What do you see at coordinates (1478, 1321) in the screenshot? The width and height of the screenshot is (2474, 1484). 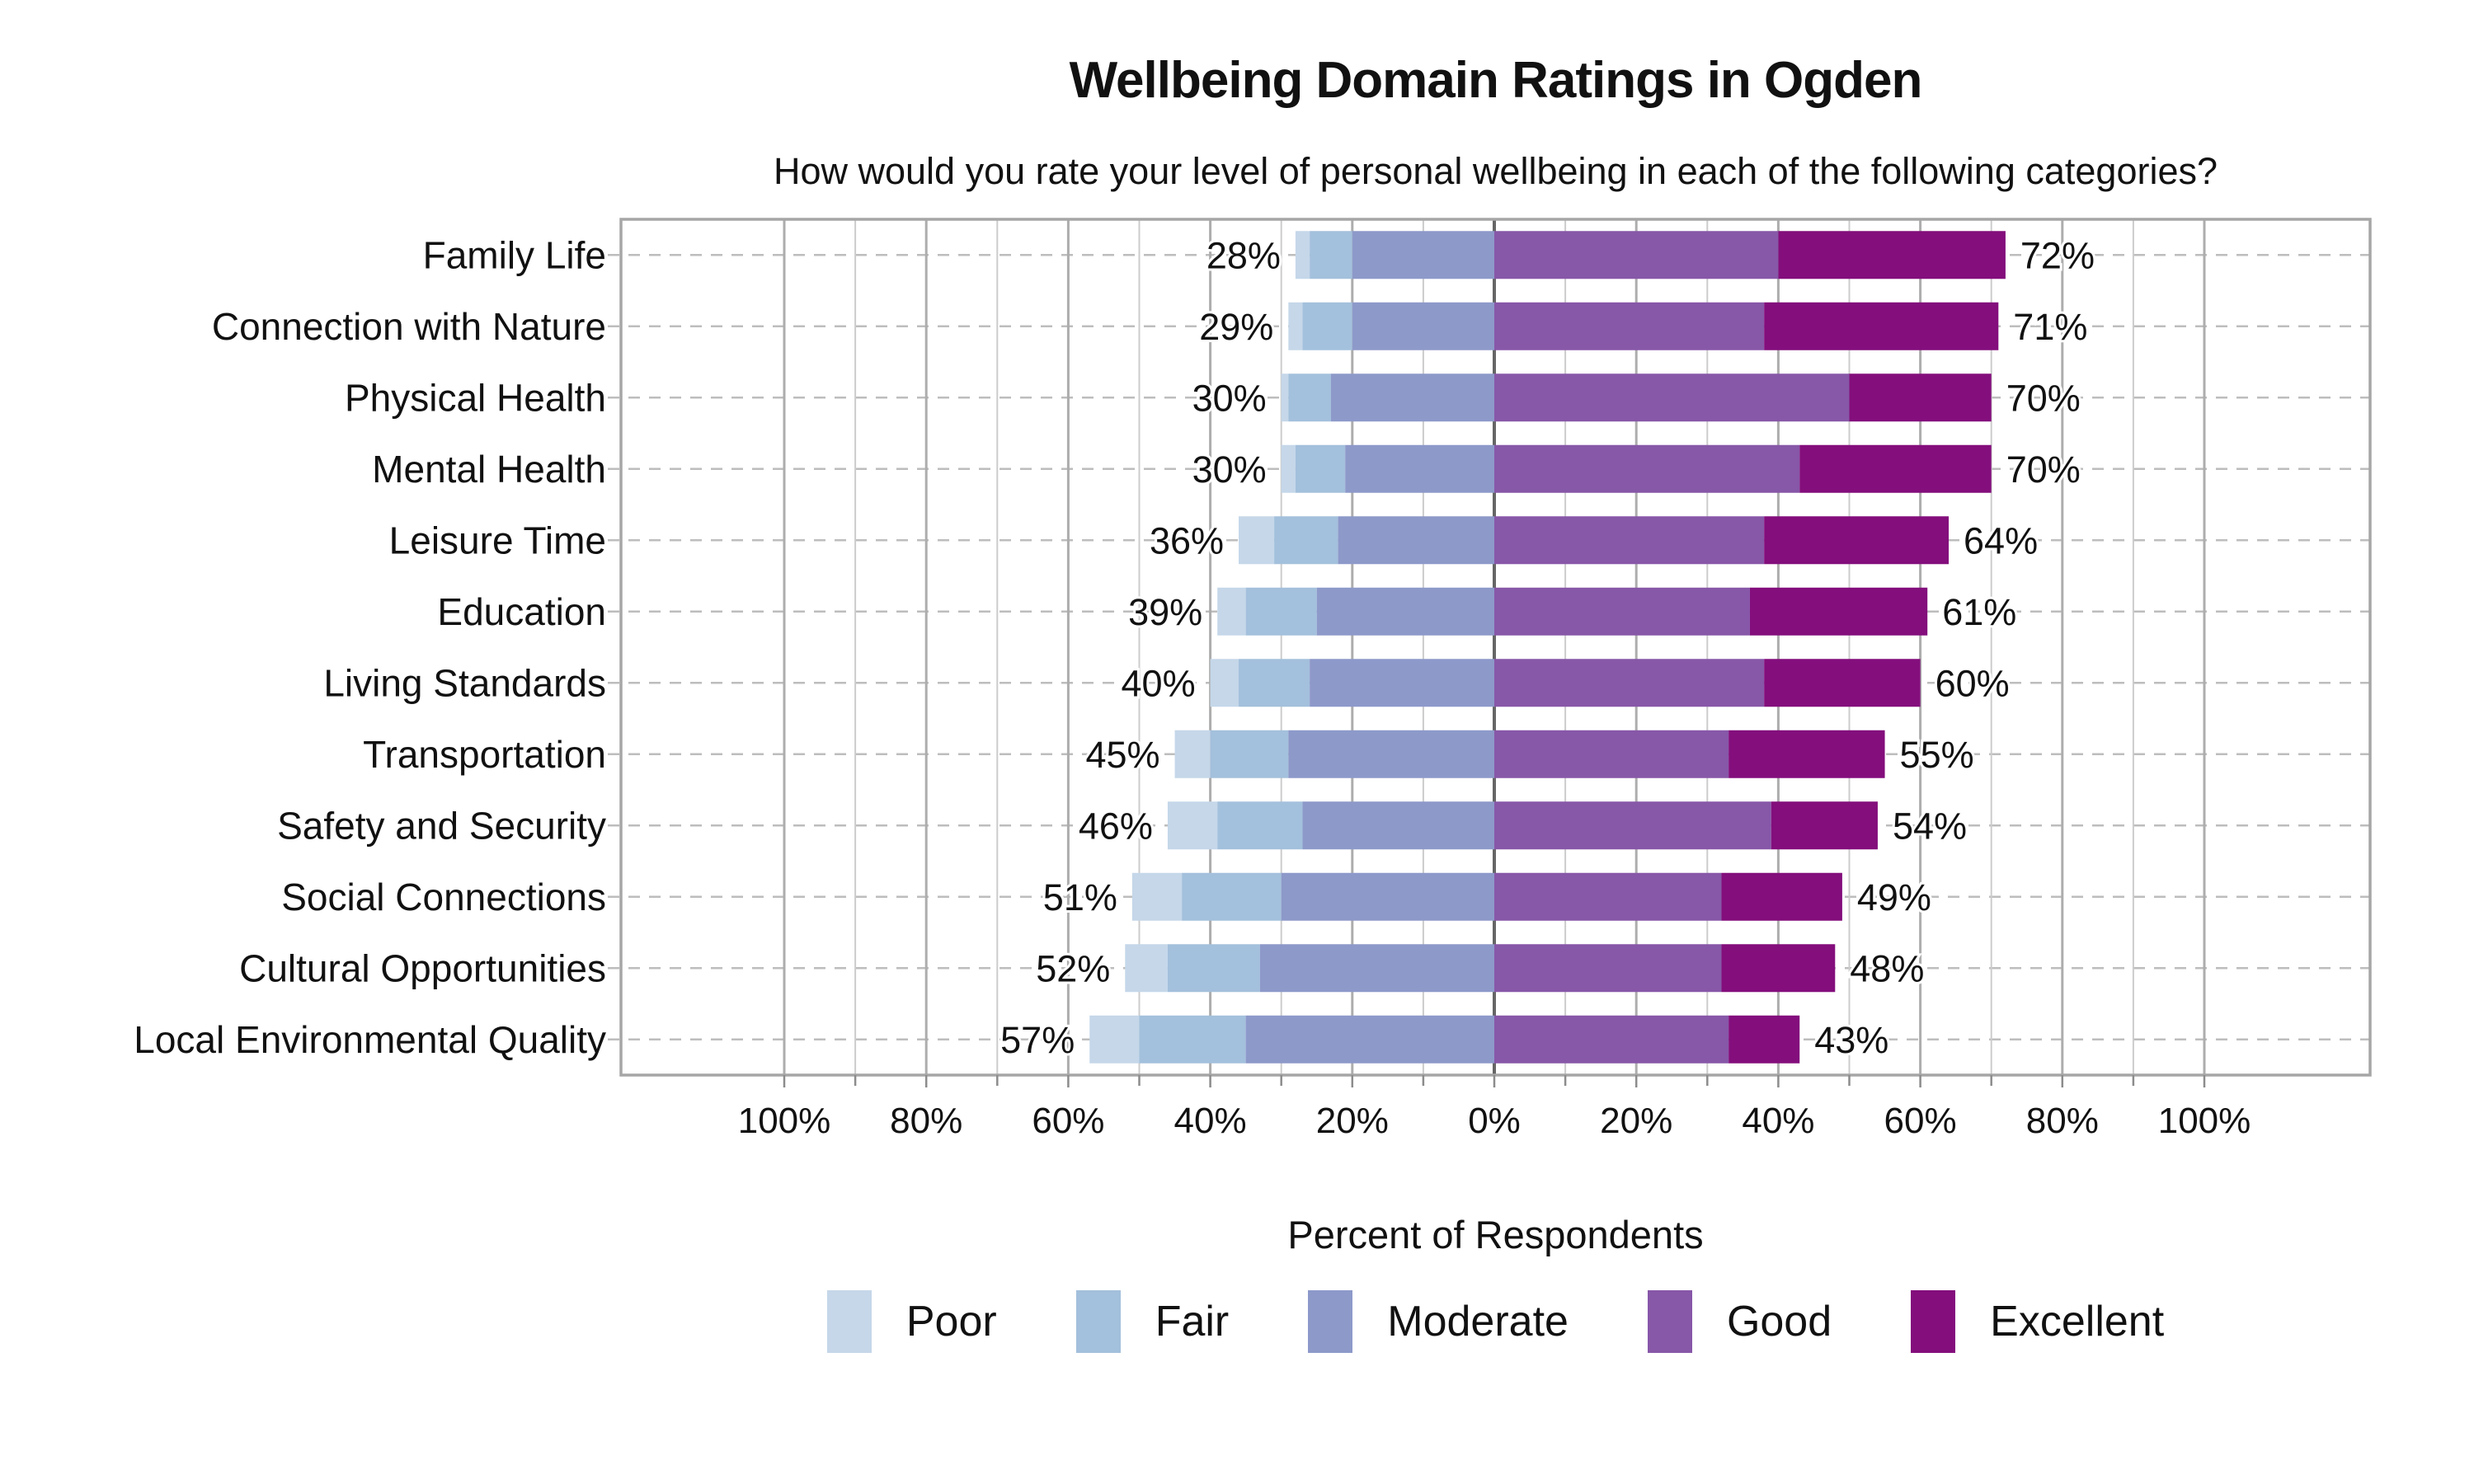 I see `legend-label: Moderate` at bounding box center [1478, 1321].